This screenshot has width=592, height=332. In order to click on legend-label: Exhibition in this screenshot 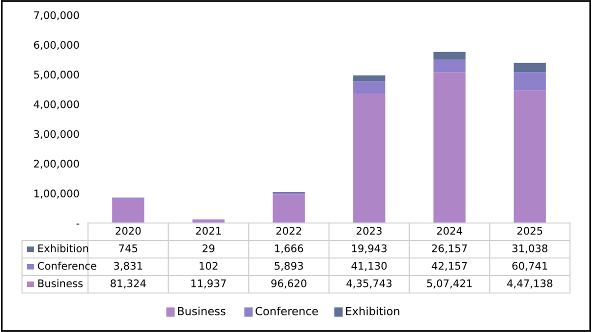, I will do `click(63, 248)`.